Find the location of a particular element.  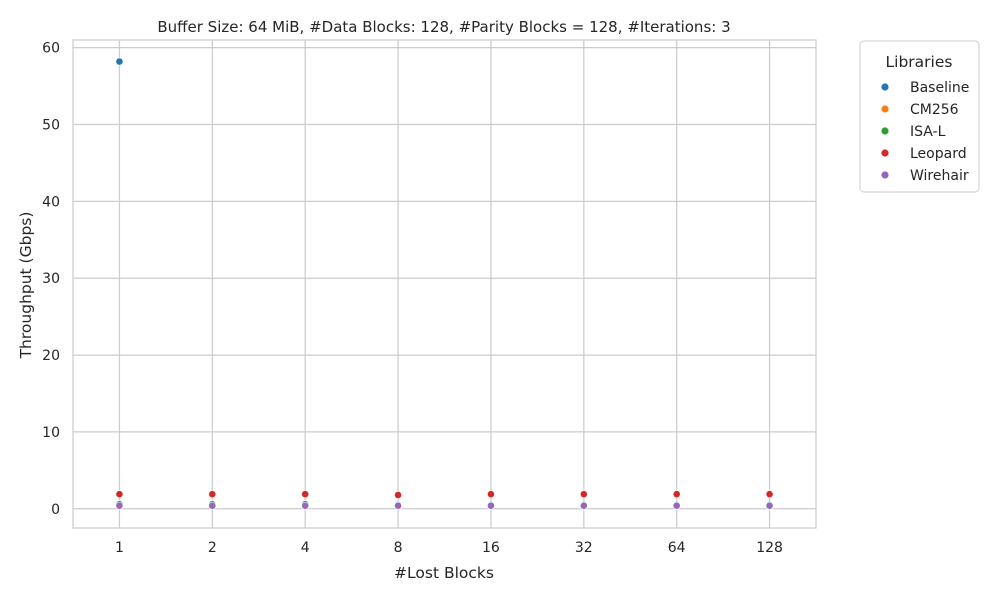

x-tick-label: 4 is located at coordinates (305, 548).